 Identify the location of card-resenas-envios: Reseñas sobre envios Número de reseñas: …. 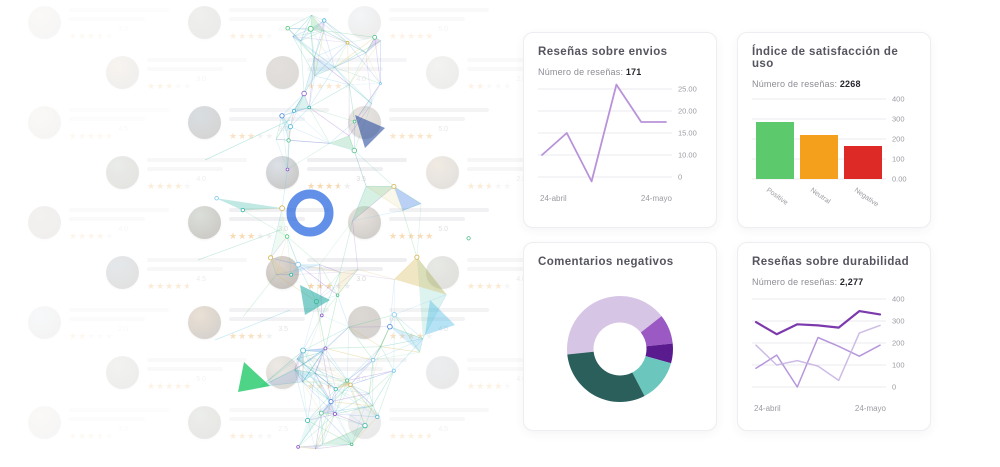
(620, 130).